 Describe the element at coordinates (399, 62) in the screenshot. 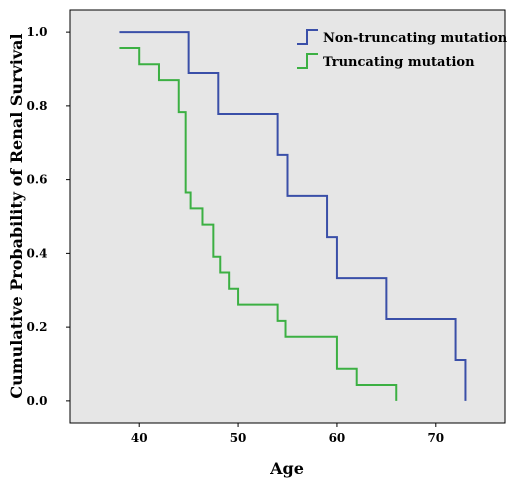

I see `legend-label: Truncating mutation` at that location.